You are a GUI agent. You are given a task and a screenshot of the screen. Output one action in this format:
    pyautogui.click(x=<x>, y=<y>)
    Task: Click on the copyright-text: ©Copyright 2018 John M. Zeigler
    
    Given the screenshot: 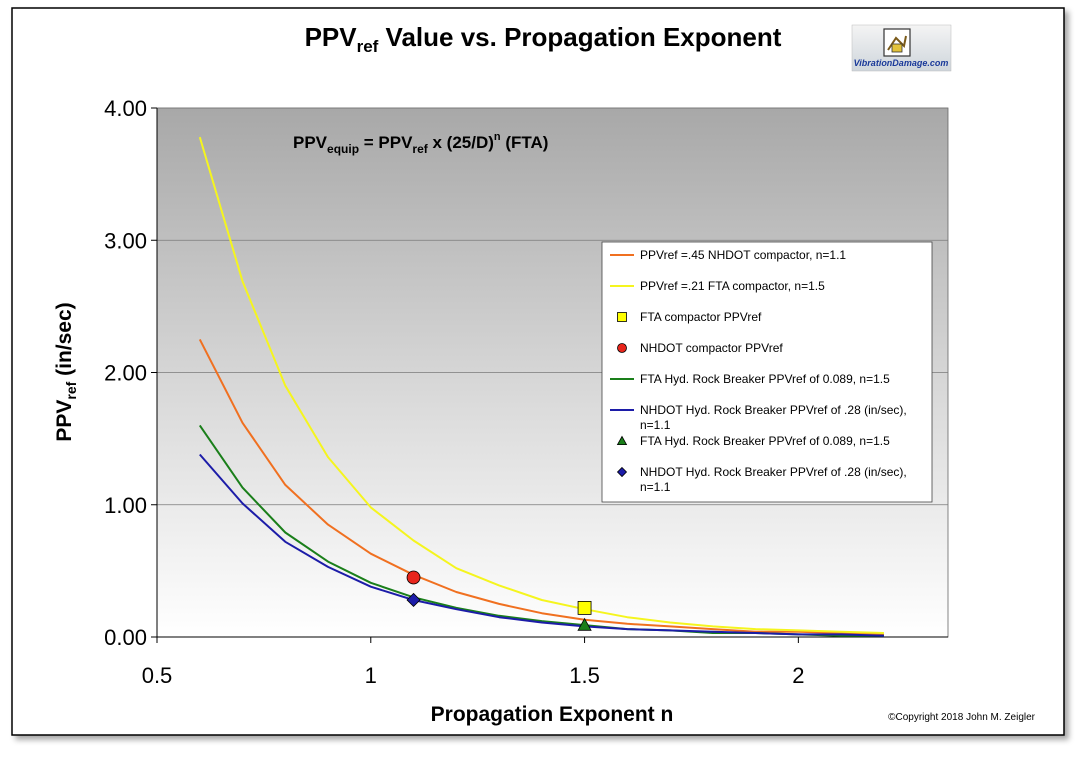 What is the action you would take?
    pyautogui.click(x=962, y=717)
    